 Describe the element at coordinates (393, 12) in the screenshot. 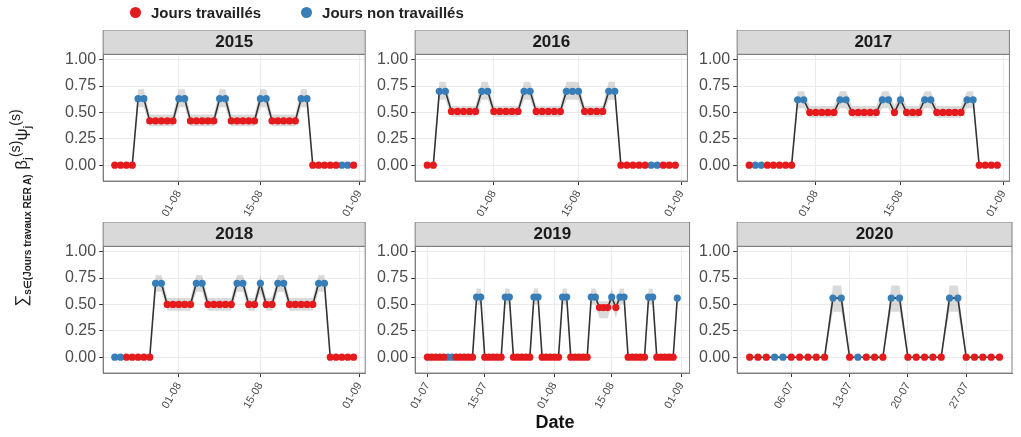

I see `legend-label: Jours non travaillés` at that location.